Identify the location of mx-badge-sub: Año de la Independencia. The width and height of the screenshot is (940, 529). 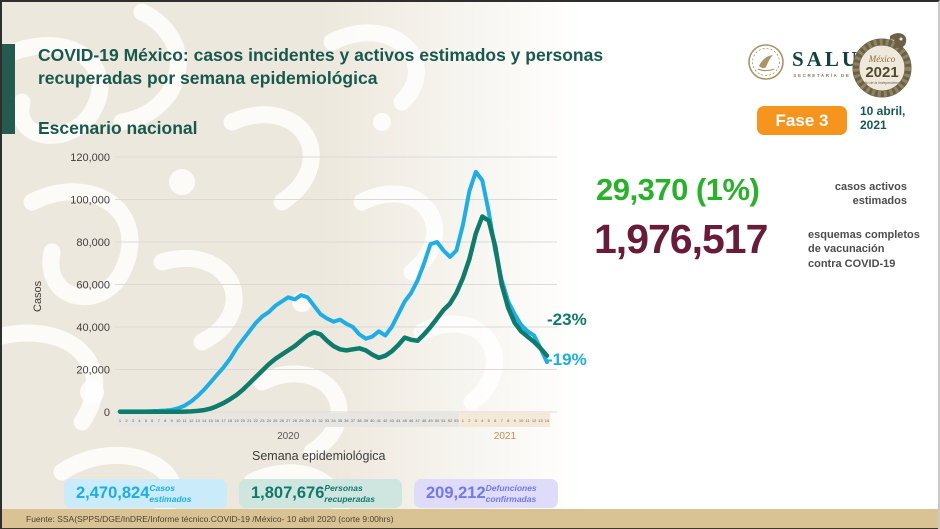
(881, 83).